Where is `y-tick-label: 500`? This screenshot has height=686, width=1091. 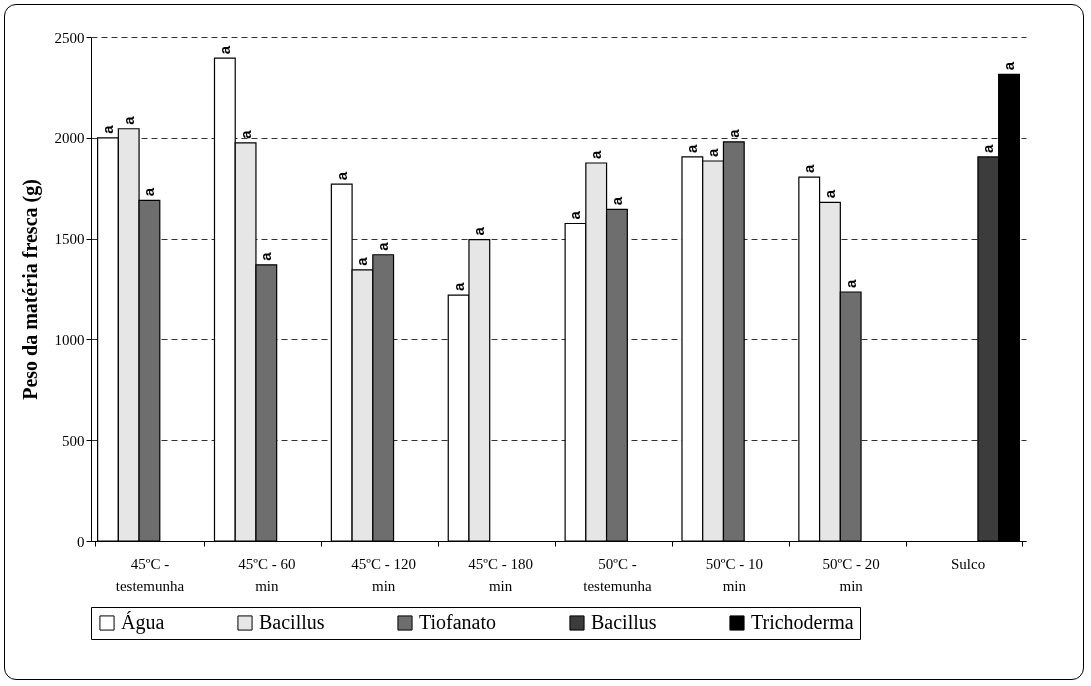 y-tick-label: 500 is located at coordinates (73, 440).